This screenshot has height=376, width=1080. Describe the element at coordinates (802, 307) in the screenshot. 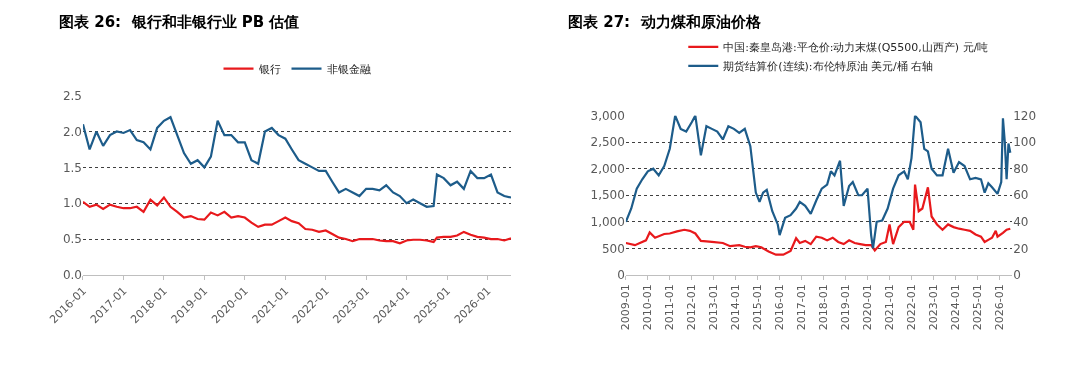

I see `x-tick-label: 2017-01` at that location.